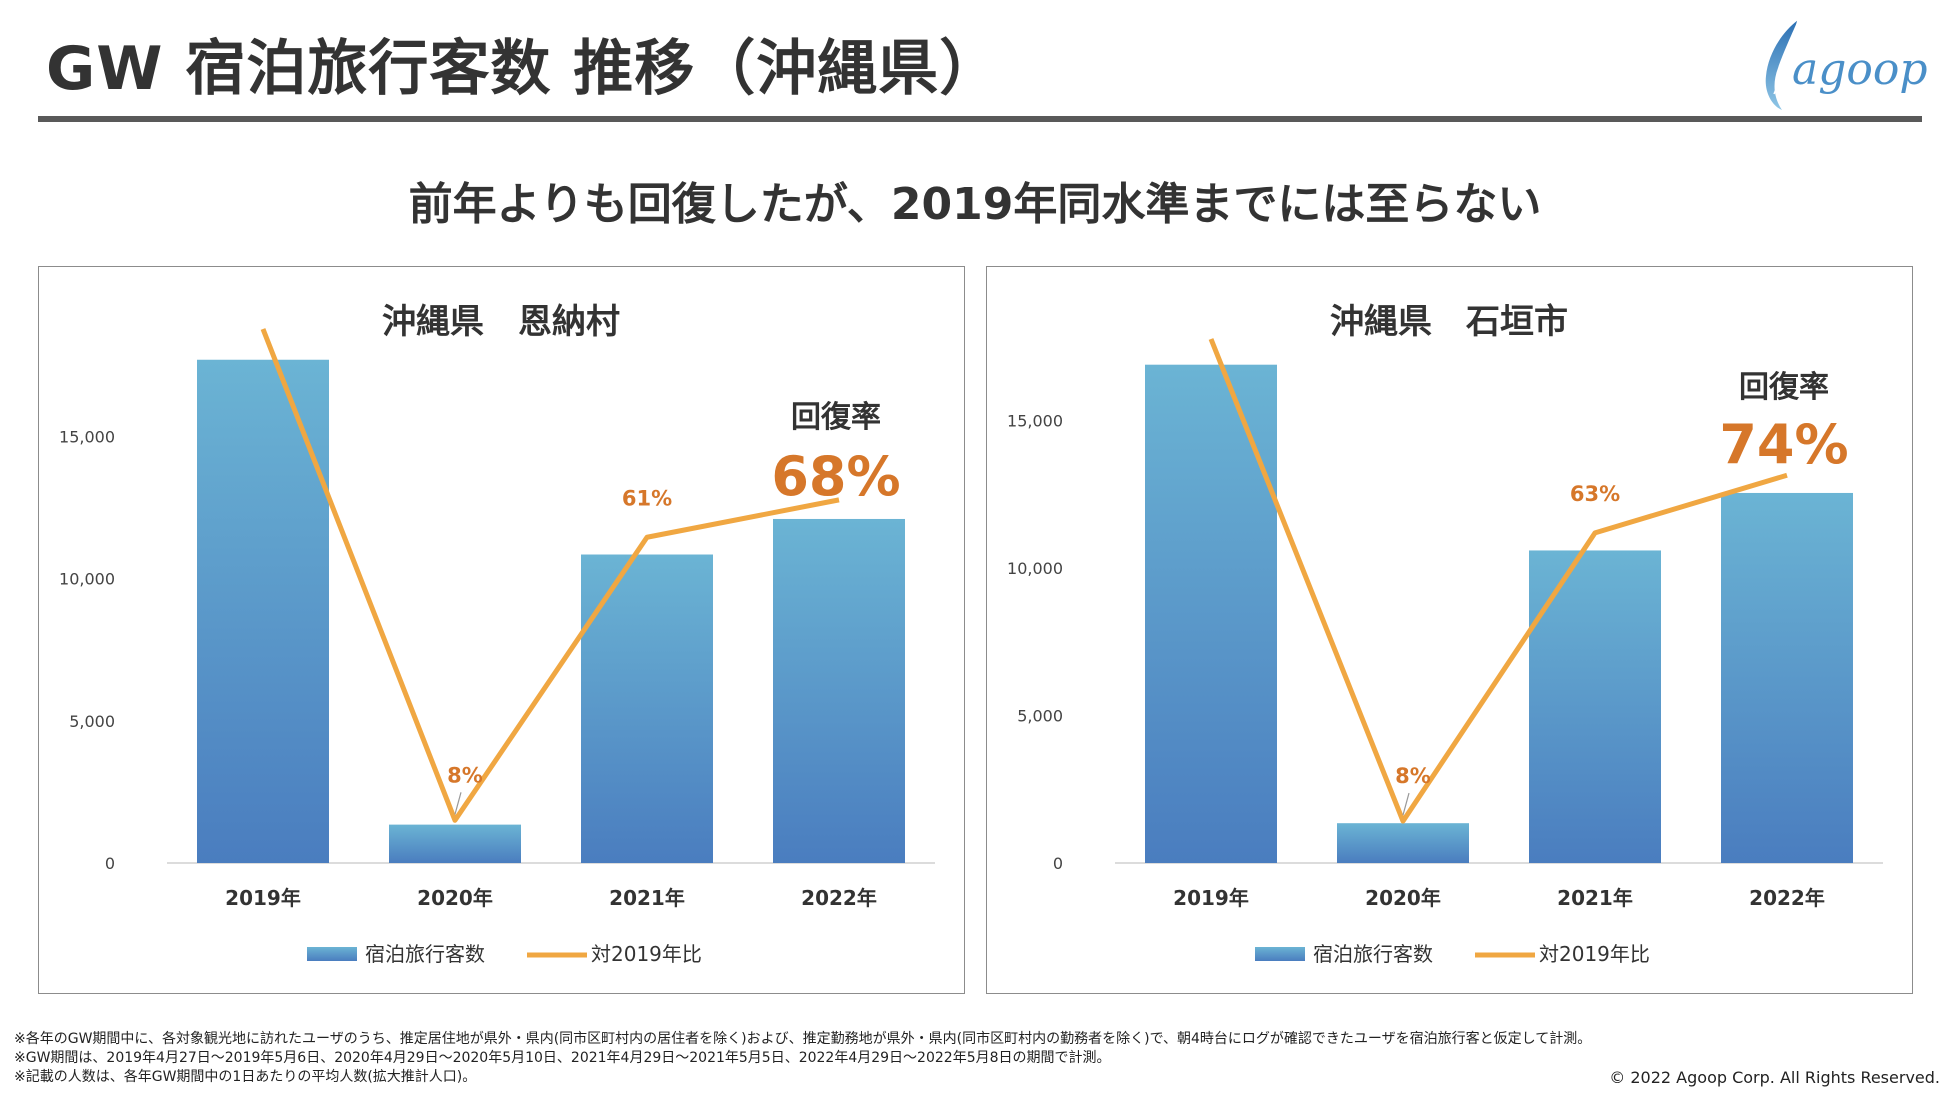 The height and width of the screenshot is (1097, 1950). I want to click on line-data-label: 61%, so click(647, 498).